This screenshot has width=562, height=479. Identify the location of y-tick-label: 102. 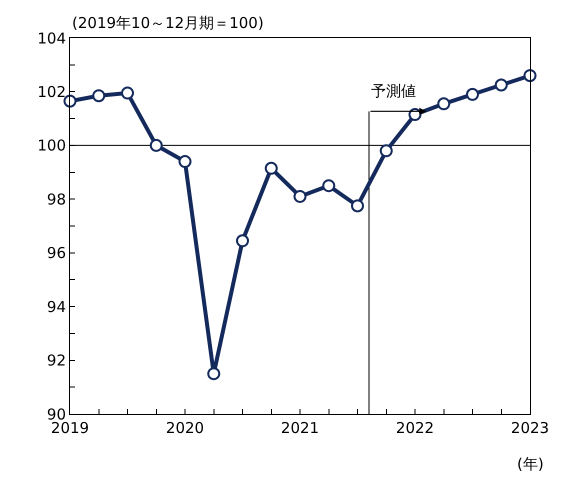
(51, 91).